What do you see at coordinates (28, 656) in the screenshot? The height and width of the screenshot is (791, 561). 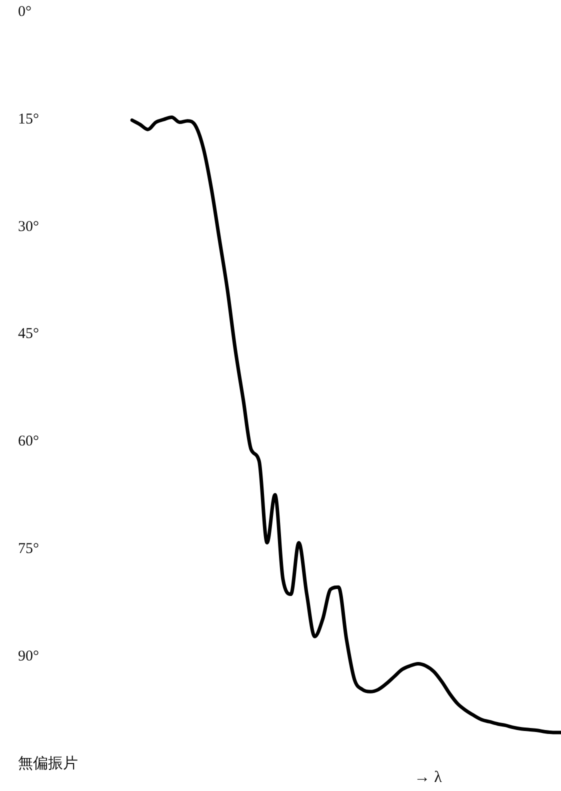 I see `y-tick-label: 90°` at bounding box center [28, 656].